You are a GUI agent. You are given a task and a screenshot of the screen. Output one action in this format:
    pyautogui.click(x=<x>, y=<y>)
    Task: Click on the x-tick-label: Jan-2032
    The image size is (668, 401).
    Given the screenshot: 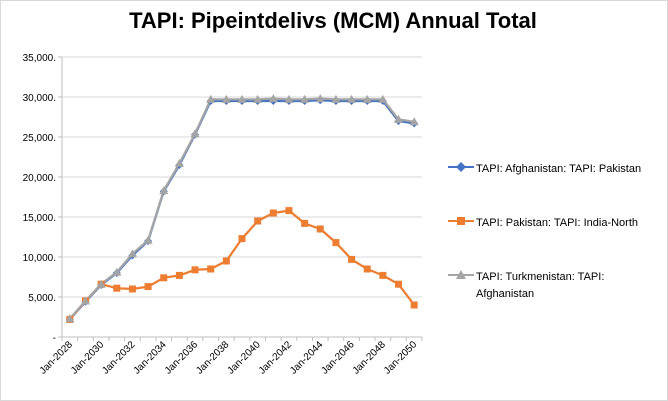 What is the action you would take?
    pyautogui.click(x=119, y=358)
    